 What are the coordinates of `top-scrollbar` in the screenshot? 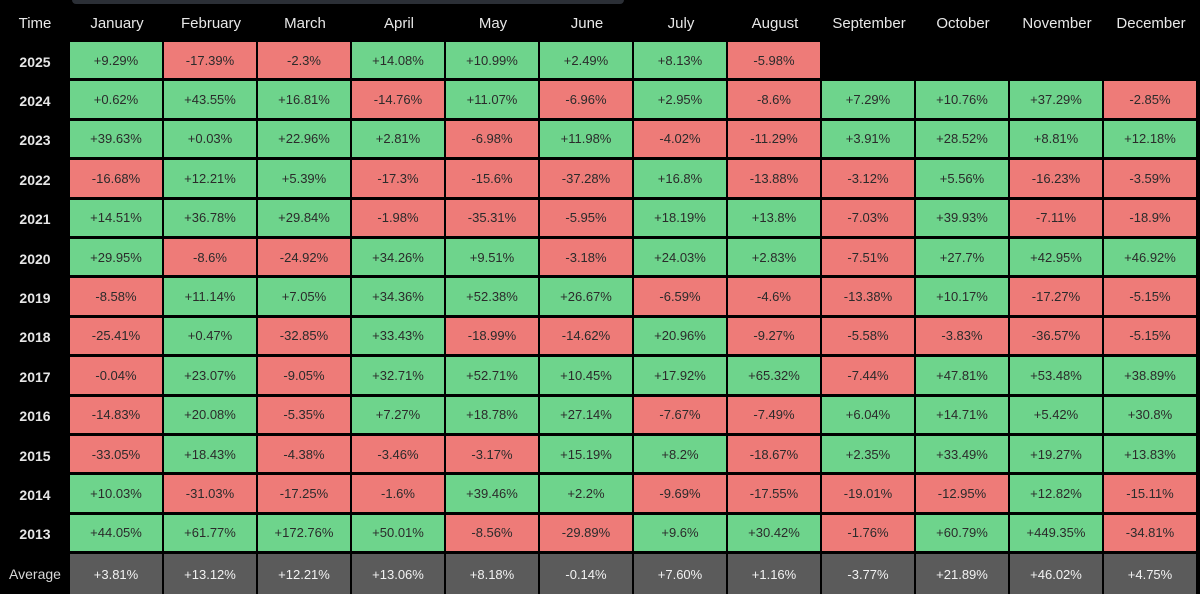 It's located at (348, 2).